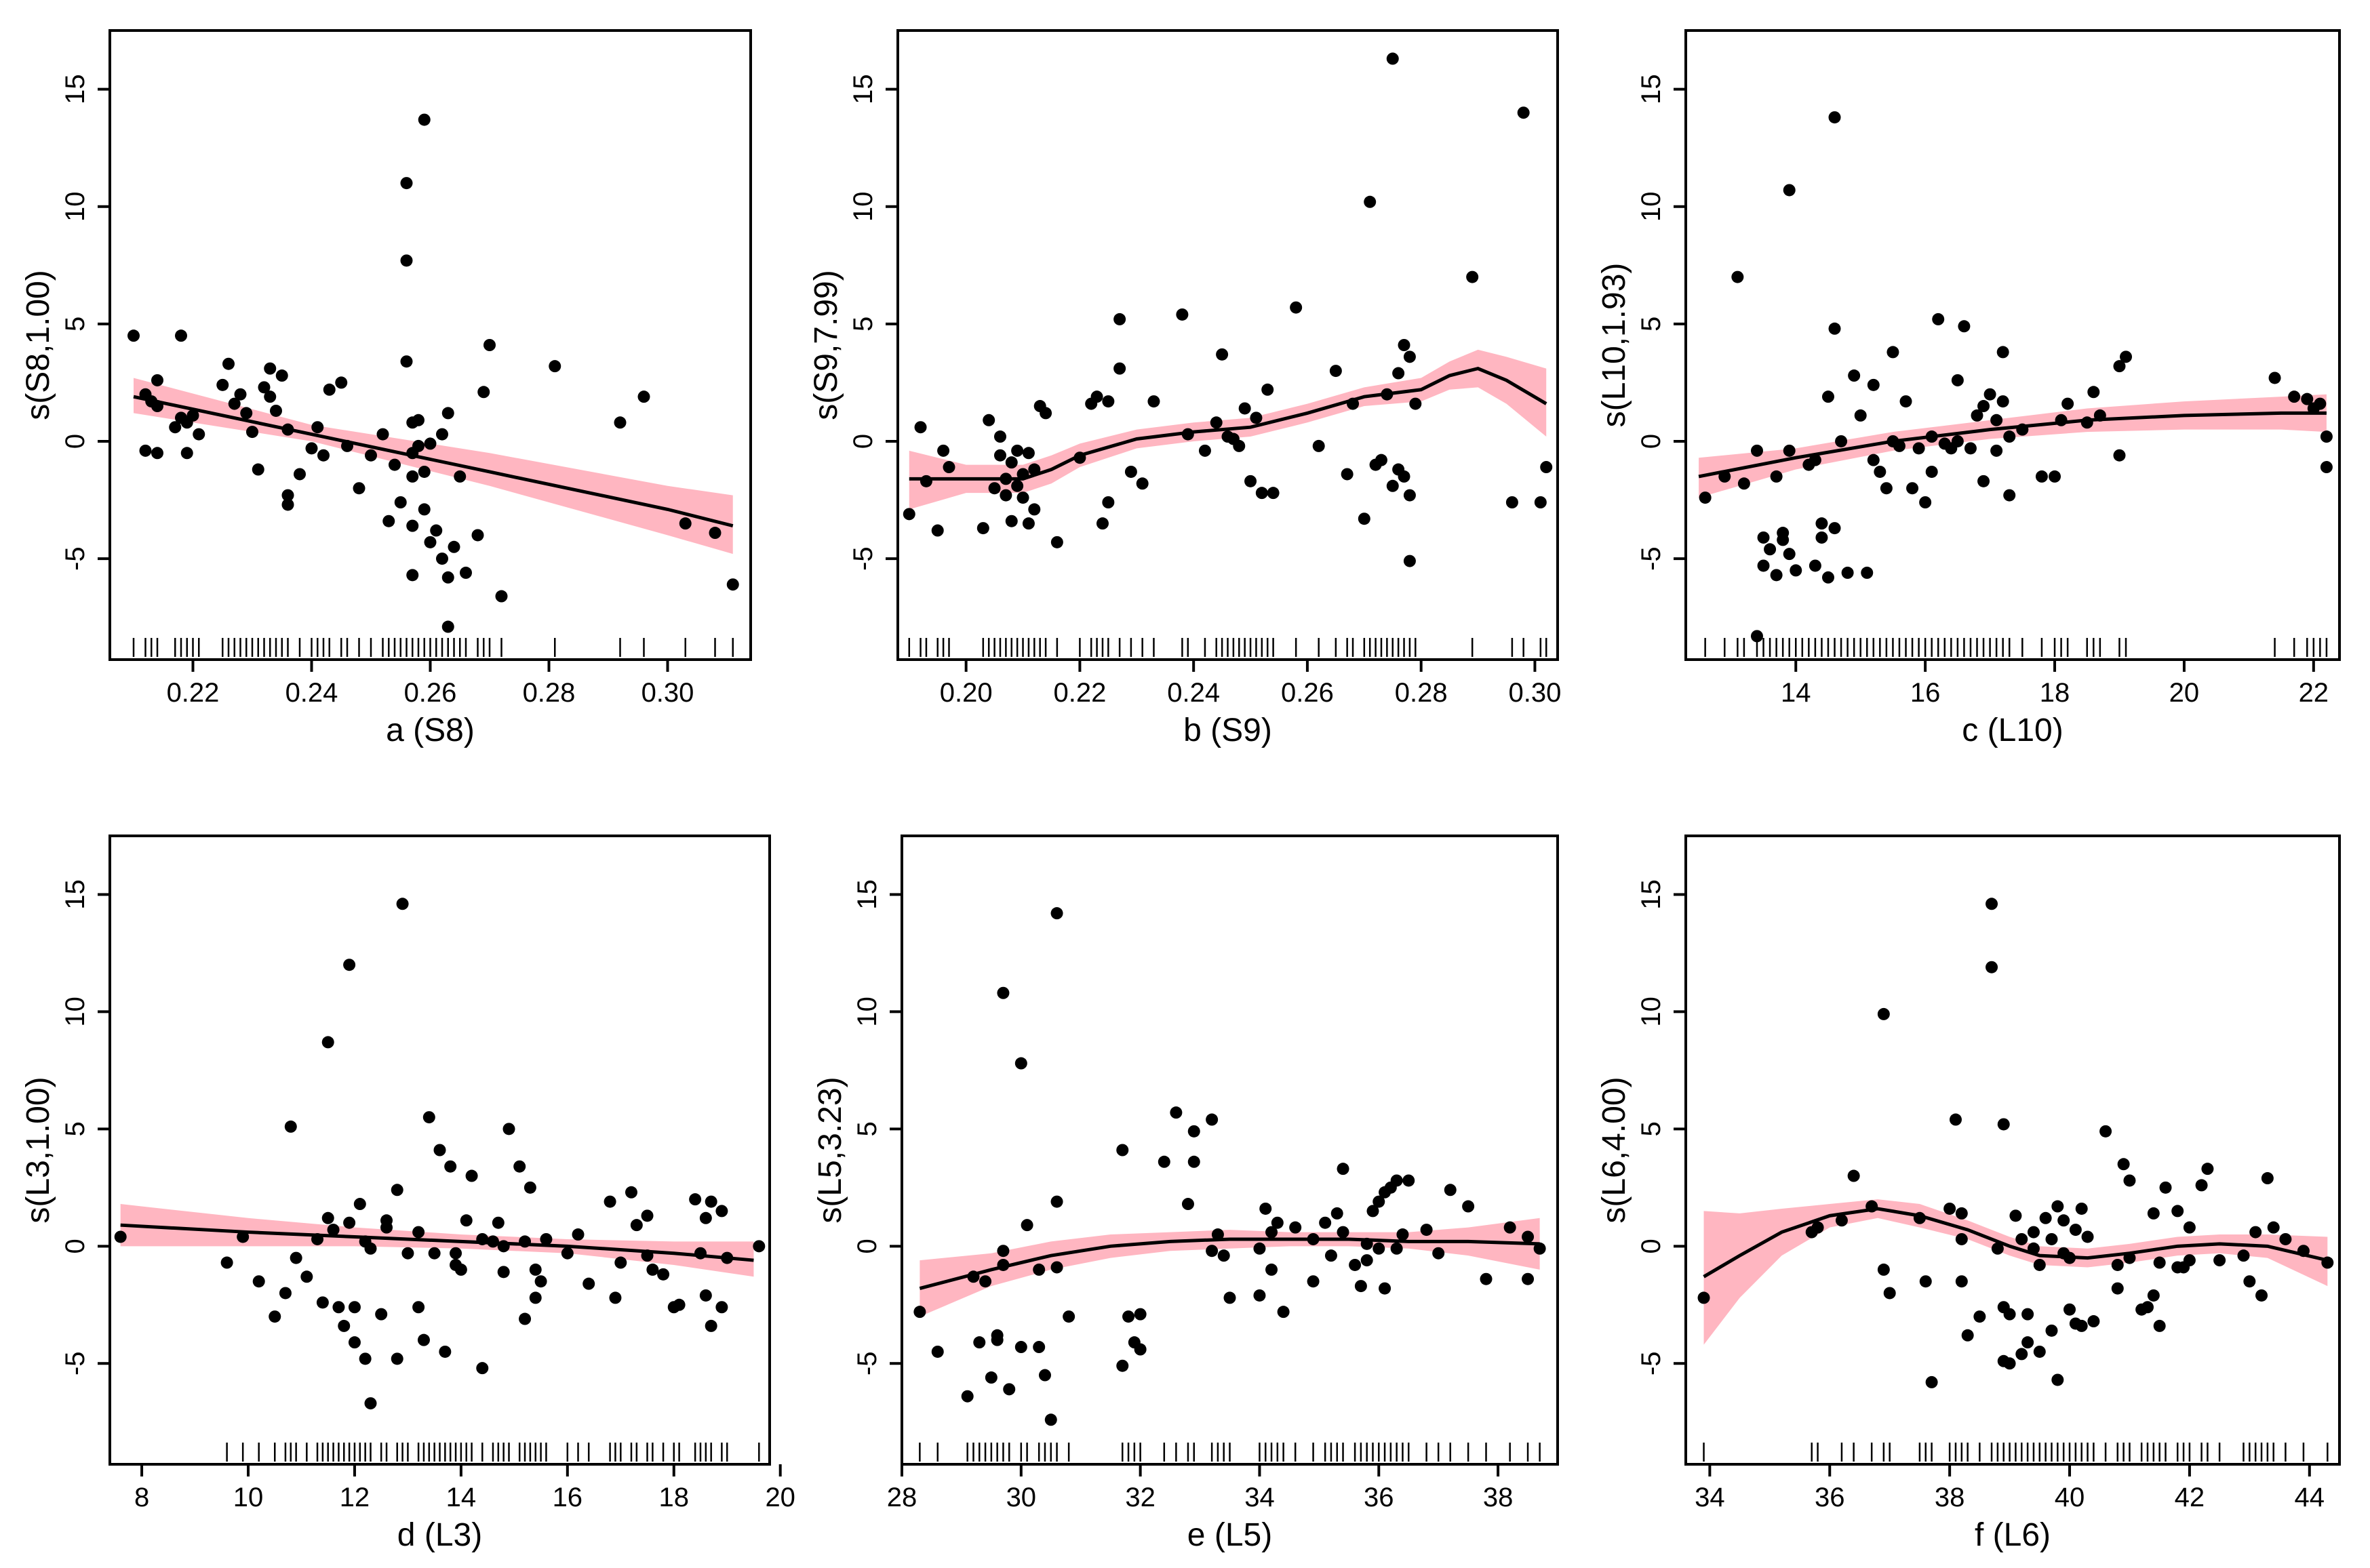 The width and height of the screenshot is (2370, 1568). I want to click on y-tick-label: 5, so click(867, 1129).